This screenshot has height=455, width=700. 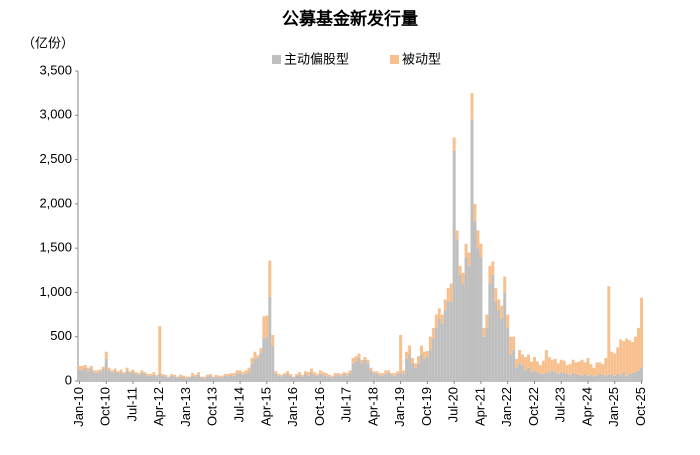 What do you see at coordinates (61, 335) in the screenshot?
I see `y-tick-label: 500` at bounding box center [61, 335].